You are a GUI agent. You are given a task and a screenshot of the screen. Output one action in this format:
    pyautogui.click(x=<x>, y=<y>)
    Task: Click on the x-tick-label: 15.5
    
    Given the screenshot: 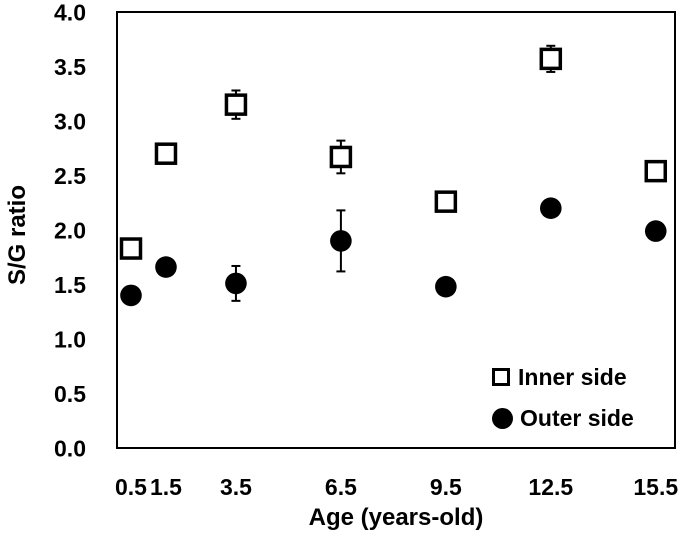 What is the action you would take?
    pyautogui.click(x=655, y=487)
    